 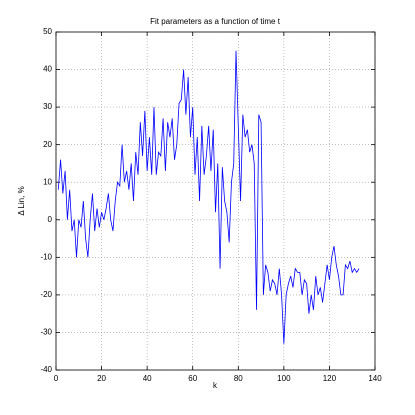 What do you see at coordinates (50, 219) in the screenshot?
I see `y-tick-label: 0` at bounding box center [50, 219].